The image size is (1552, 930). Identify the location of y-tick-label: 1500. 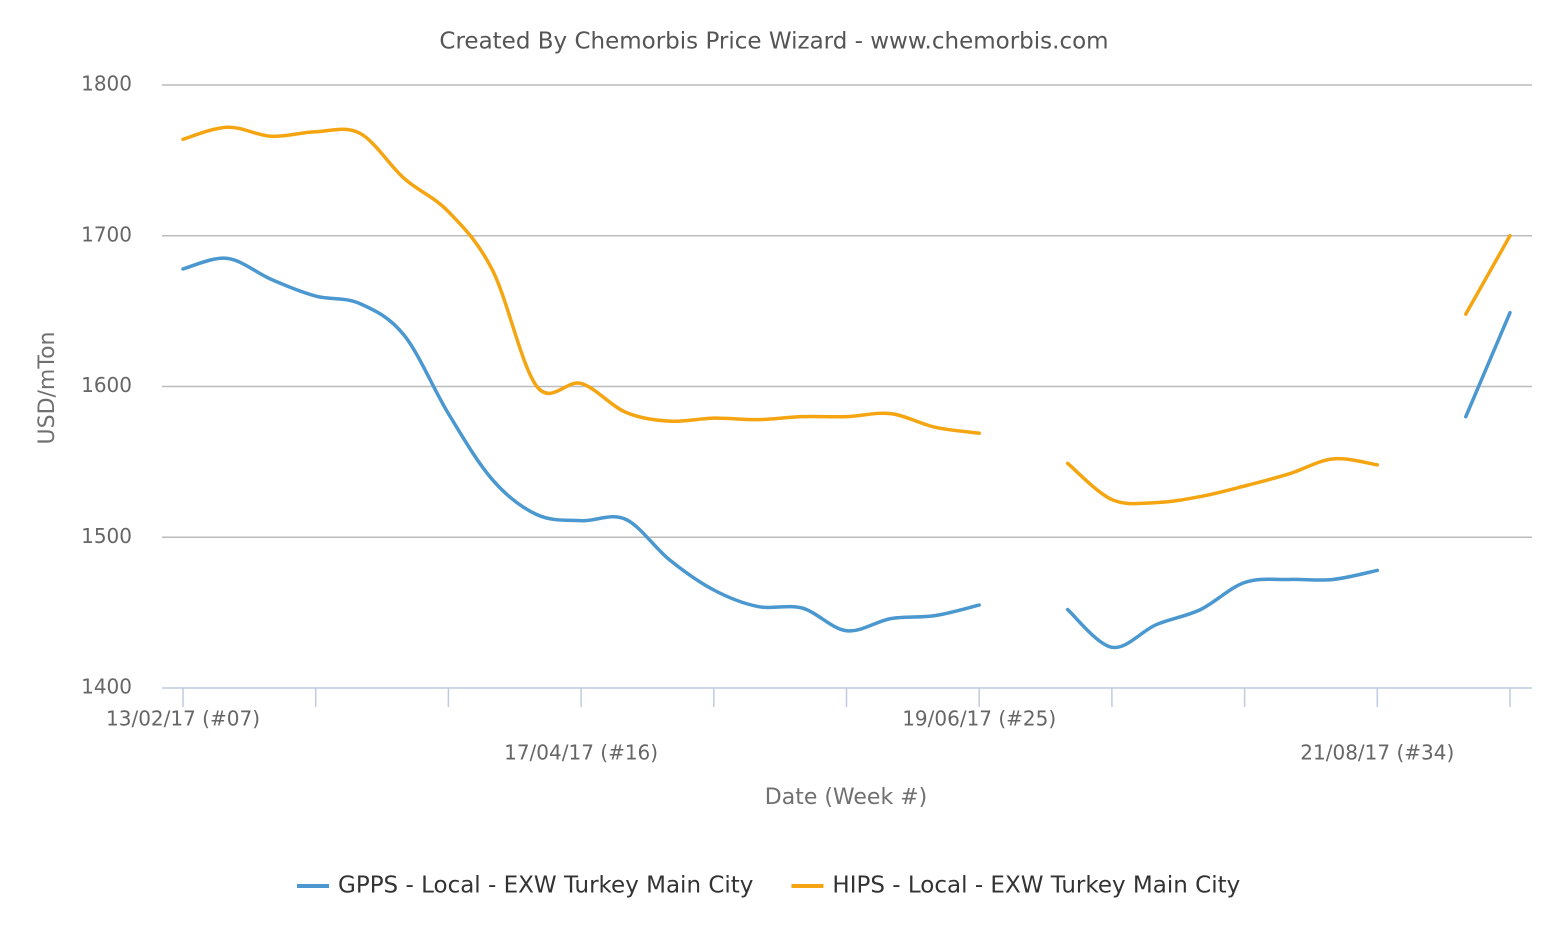
(106, 536).